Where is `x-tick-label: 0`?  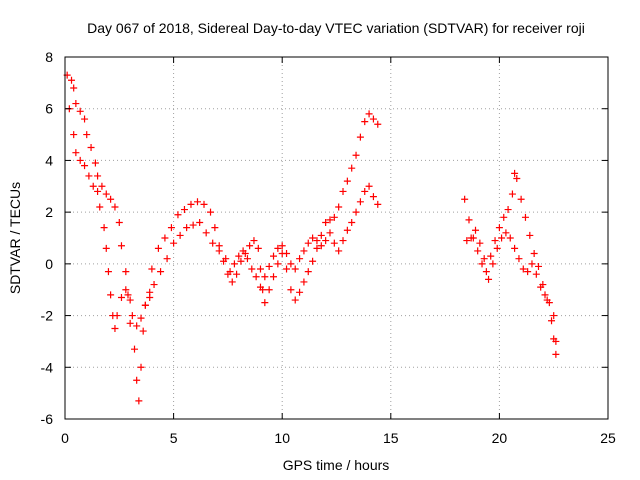 x-tick-label: 0 is located at coordinates (65, 438).